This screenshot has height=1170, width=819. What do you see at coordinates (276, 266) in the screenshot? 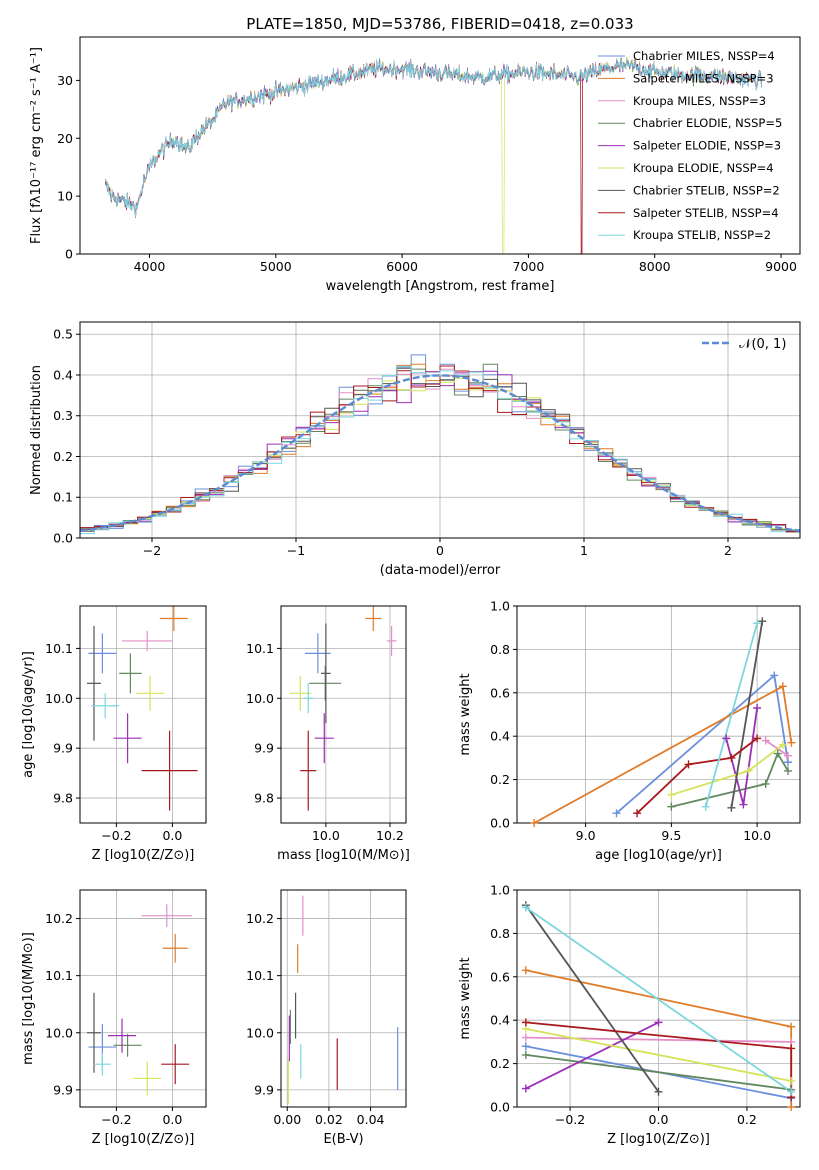
I see `x-tick-label: 5000` at bounding box center [276, 266].